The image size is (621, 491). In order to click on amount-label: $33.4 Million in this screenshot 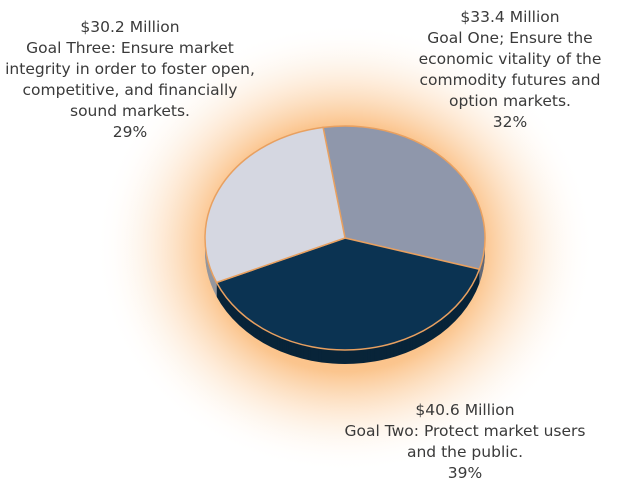, I will do `click(510, 17)`.